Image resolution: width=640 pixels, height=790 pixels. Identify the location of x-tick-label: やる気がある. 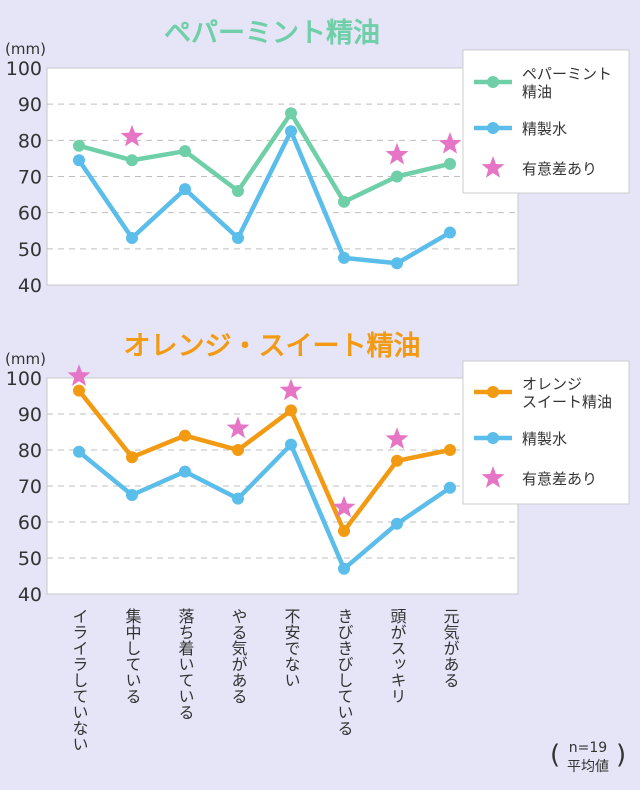
(238, 656).